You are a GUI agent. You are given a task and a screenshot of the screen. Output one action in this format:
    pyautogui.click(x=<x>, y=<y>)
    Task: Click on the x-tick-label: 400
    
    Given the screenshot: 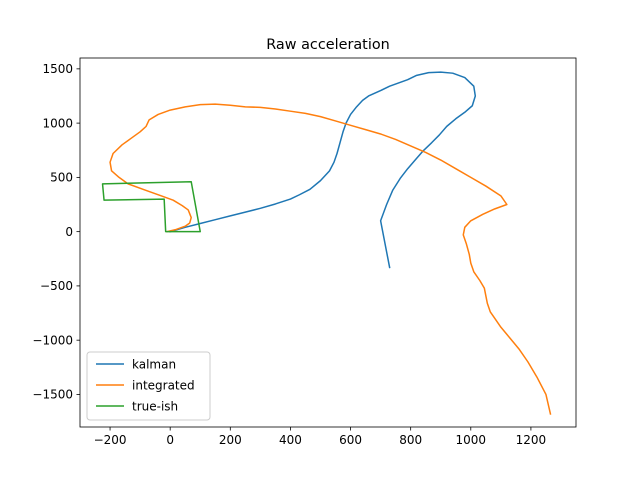 What is the action you would take?
    pyautogui.click(x=290, y=440)
    